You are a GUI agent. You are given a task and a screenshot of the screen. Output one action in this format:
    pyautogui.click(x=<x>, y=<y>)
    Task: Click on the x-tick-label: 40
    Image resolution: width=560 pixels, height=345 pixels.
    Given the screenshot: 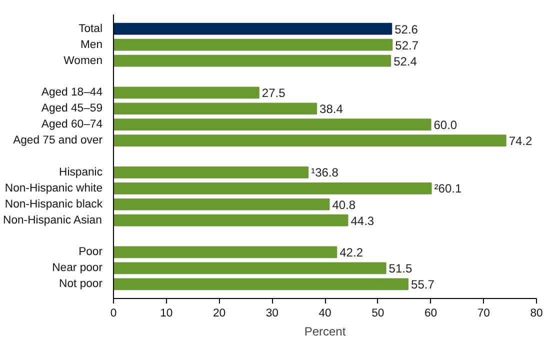 What is the action you would take?
    pyautogui.click(x=325, y=314)
    